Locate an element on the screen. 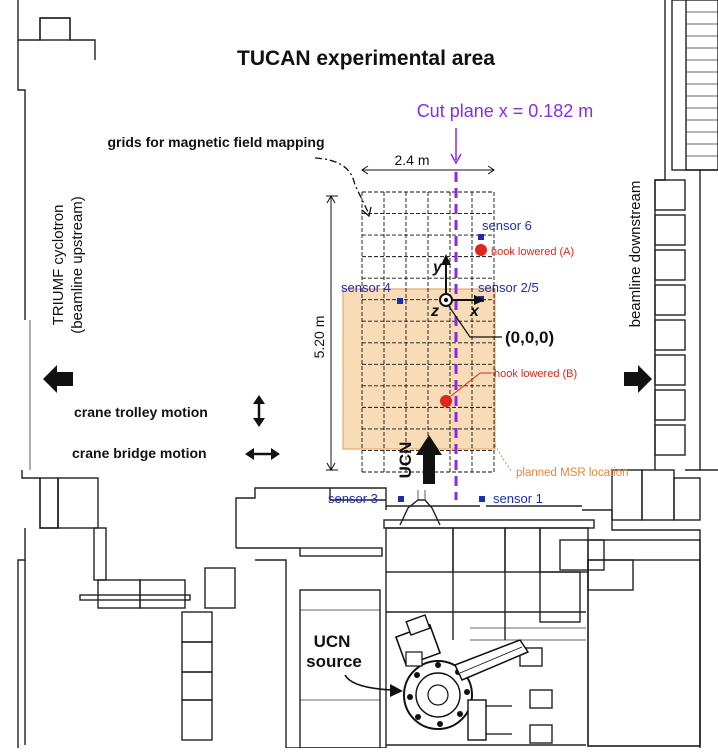 The height and width of the screenshot is (753, 718). crane-trolley-arrow is located at coordinates (259, 411).